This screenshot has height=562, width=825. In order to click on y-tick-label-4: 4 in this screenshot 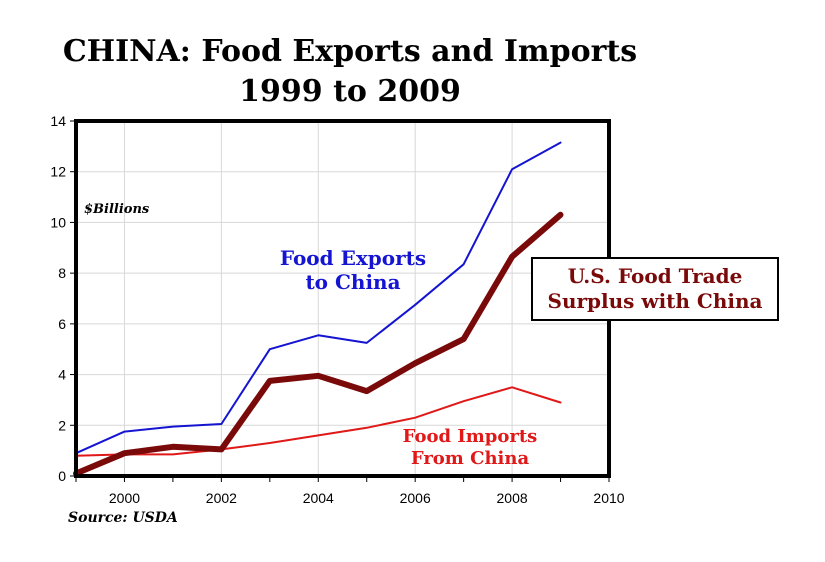, I will do `click(62, 375)`.